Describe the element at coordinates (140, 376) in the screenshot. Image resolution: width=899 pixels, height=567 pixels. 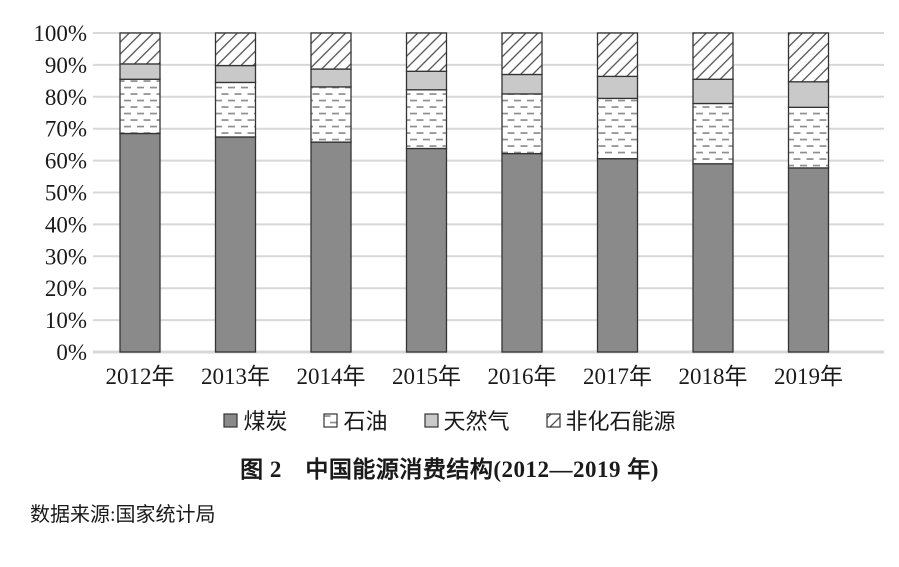
I see `x-tick-2012年: 2012年` at that location.